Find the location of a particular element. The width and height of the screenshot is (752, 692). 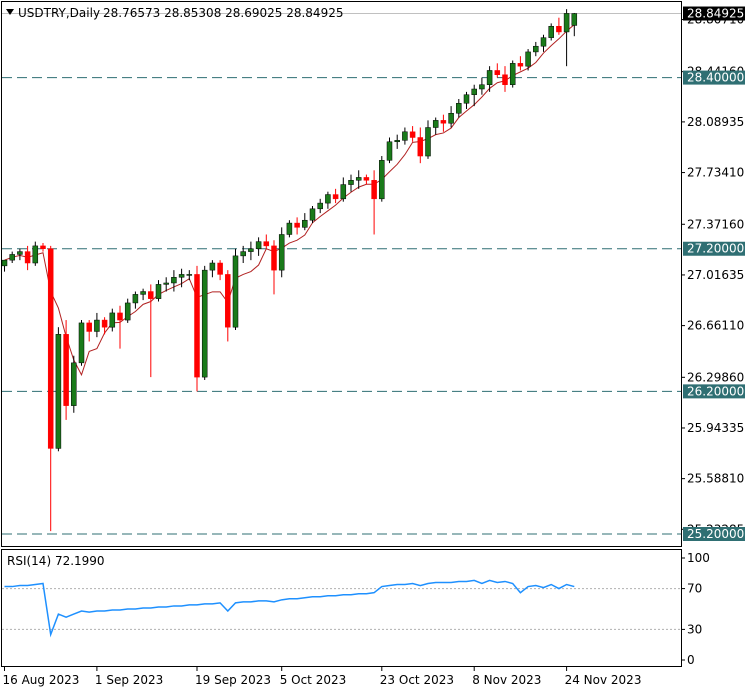

time-tick-label: 16 Aug 2023 is located at coordinates (41, 680).